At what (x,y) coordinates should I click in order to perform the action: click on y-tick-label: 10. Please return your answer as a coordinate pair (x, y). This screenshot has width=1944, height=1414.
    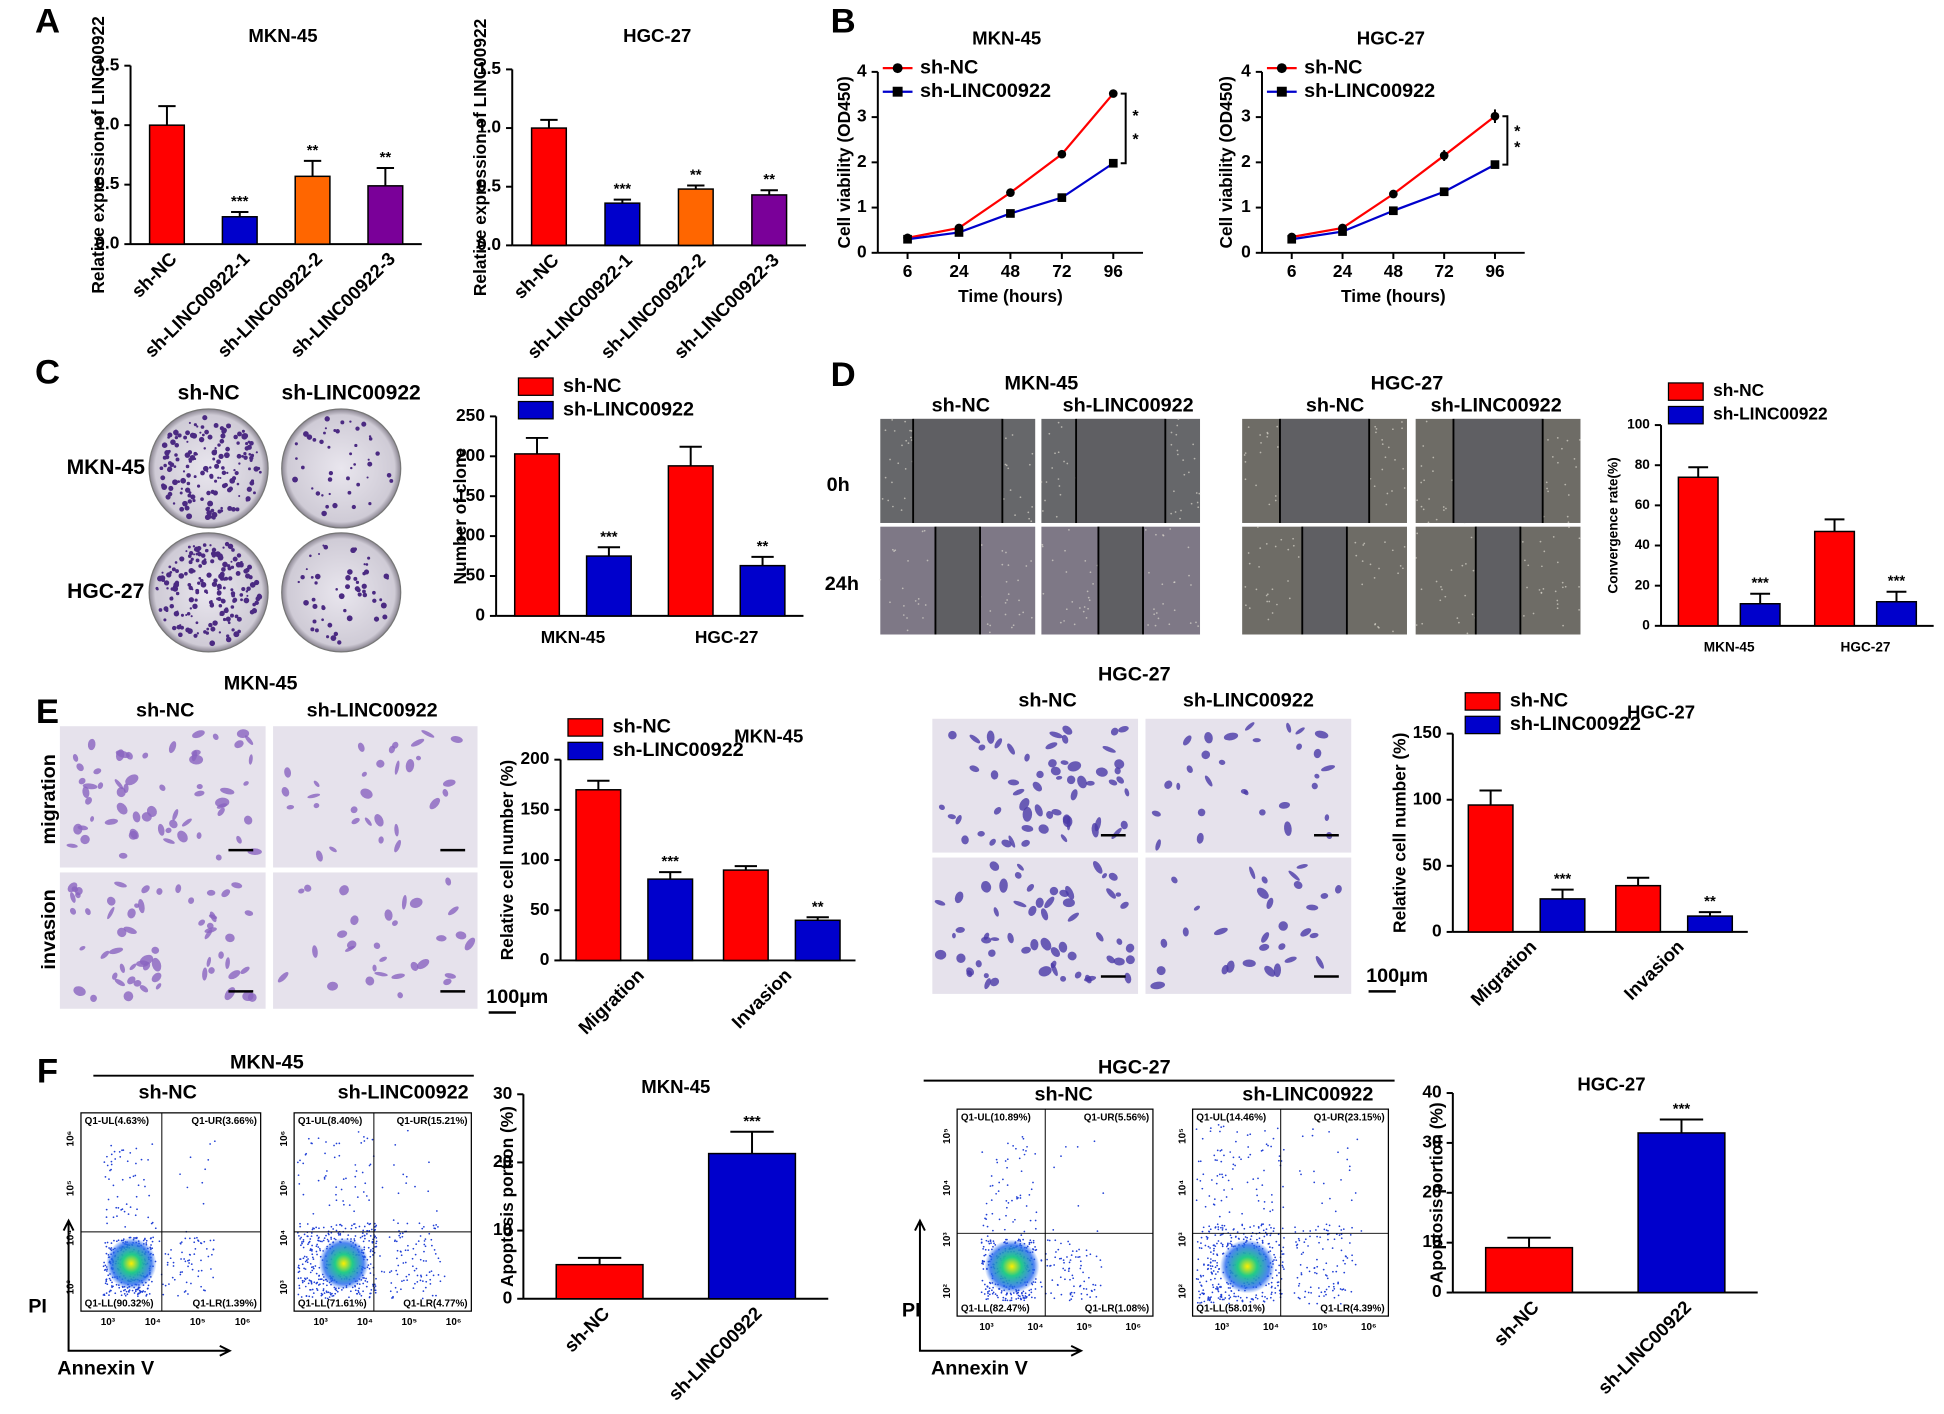
    Looking at the image, I should click on (1431, 1241).